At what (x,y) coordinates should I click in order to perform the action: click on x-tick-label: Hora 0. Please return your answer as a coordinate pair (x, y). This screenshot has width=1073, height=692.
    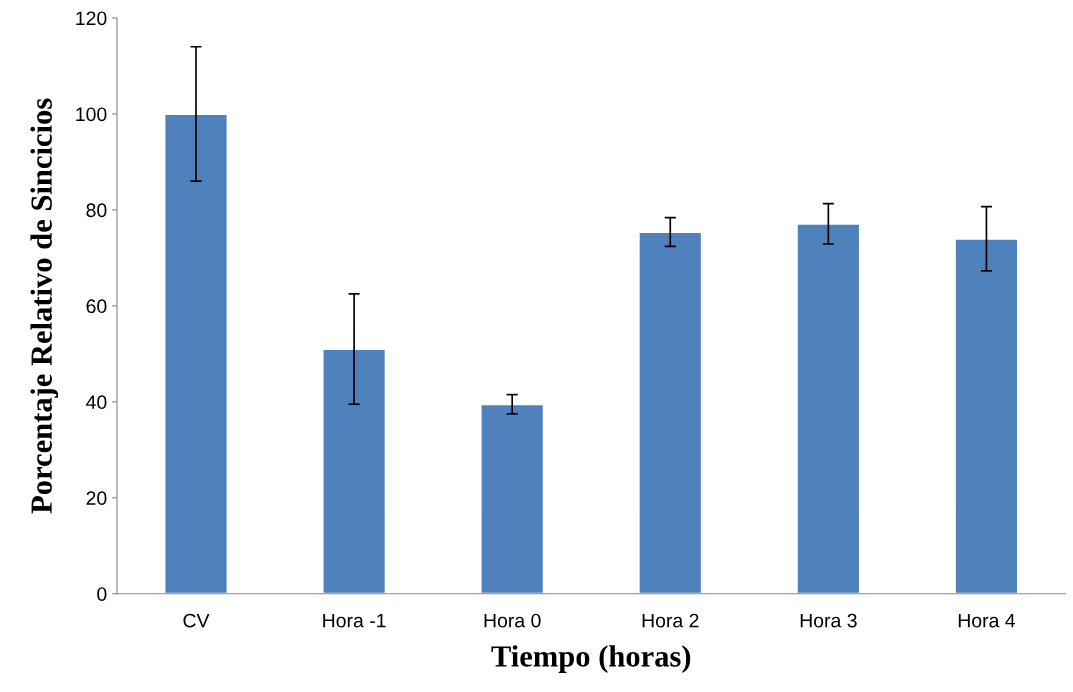
    Looking at the image, I should click on (512, 620).